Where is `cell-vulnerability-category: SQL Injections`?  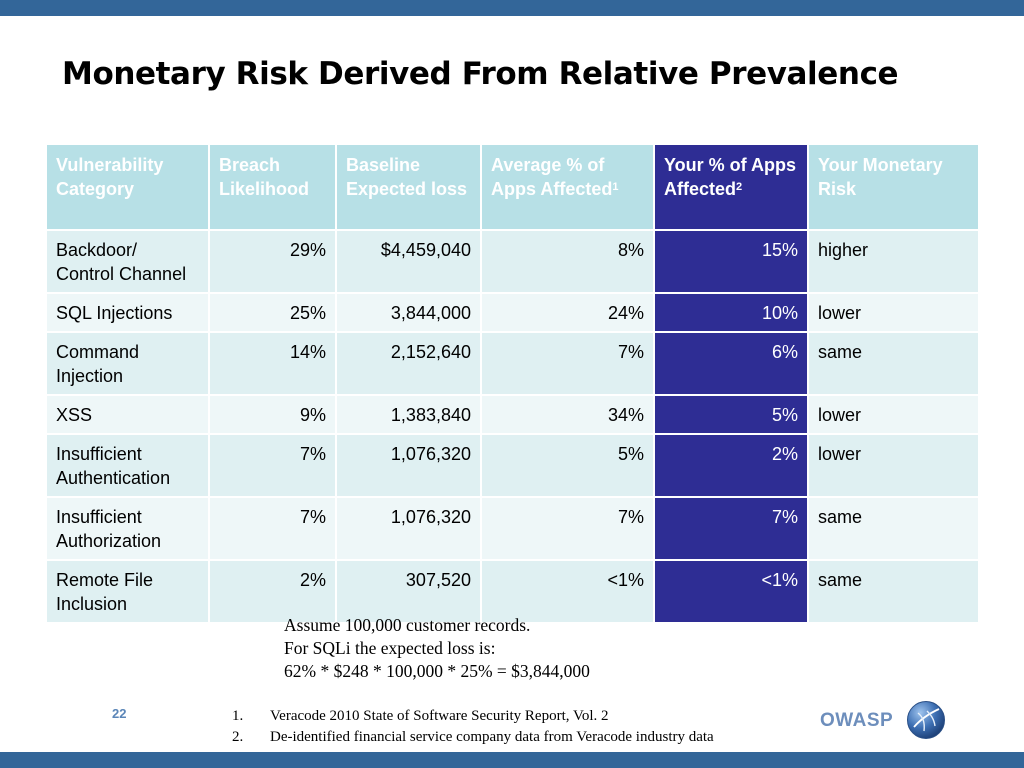 cell-vulnerability-category: SQL Injections is located at coordinates (127, 312).